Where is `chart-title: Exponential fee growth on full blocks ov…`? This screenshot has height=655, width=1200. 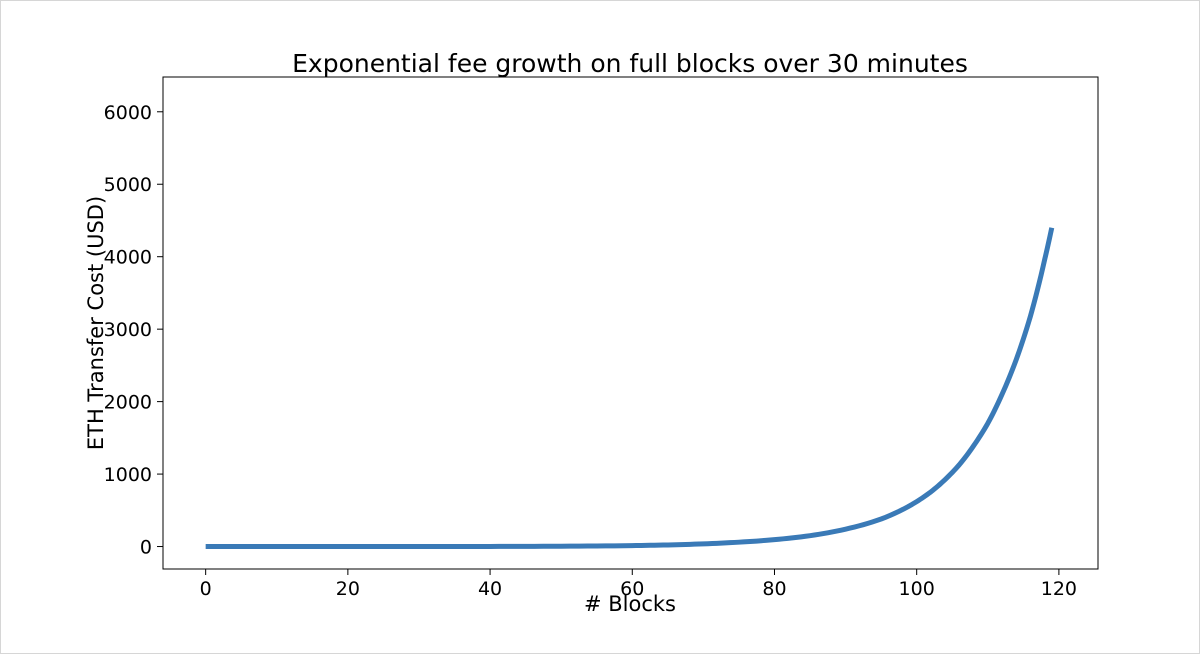
chart-title: Exponential fee growth on full blocks ov… is located at coordinates (630, 63).